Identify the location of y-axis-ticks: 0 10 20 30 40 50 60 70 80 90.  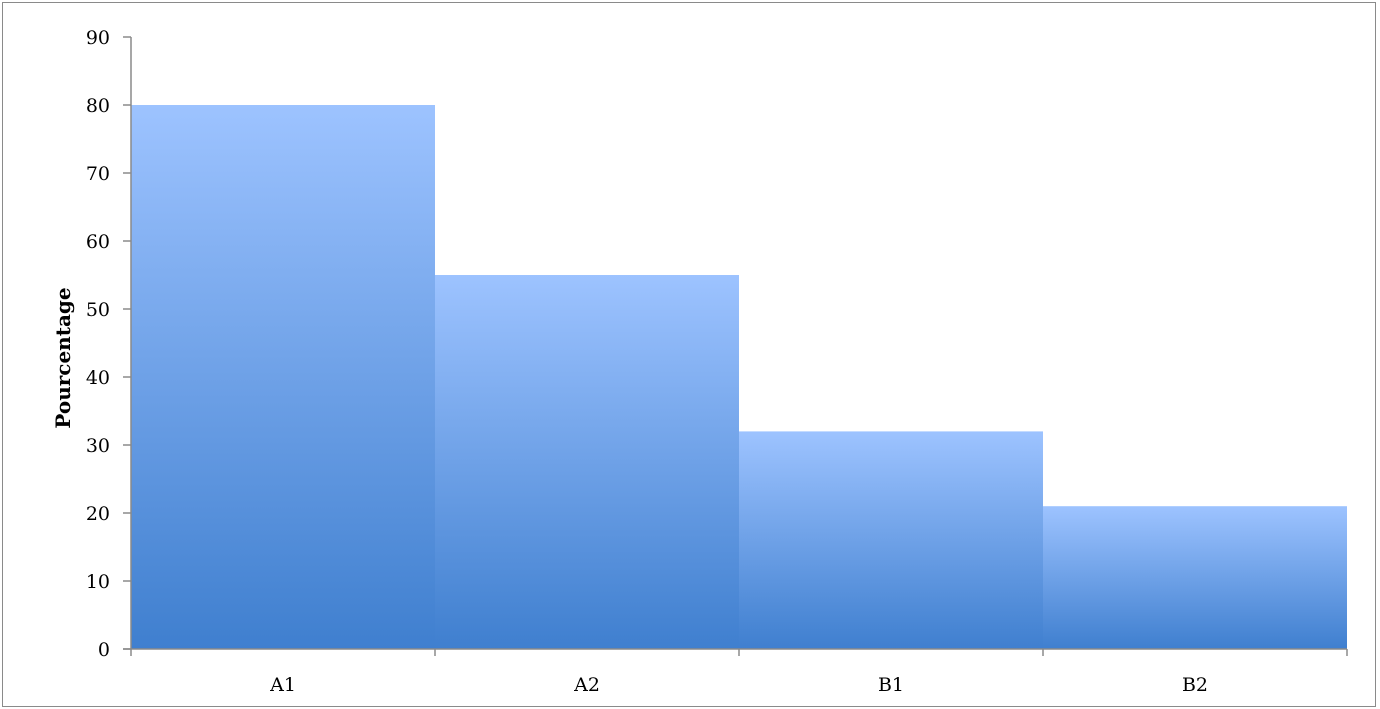
(108, 344).